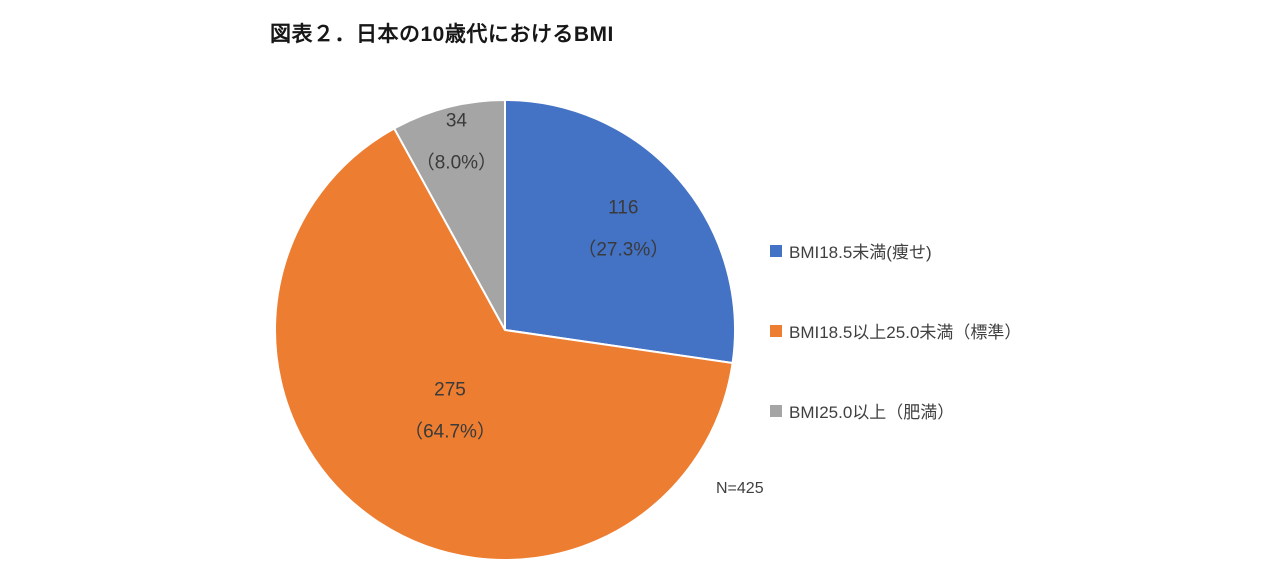  I want to click on legend-item-normal: BMI18.5以上25.0未満（標準）, so click(895, 330).